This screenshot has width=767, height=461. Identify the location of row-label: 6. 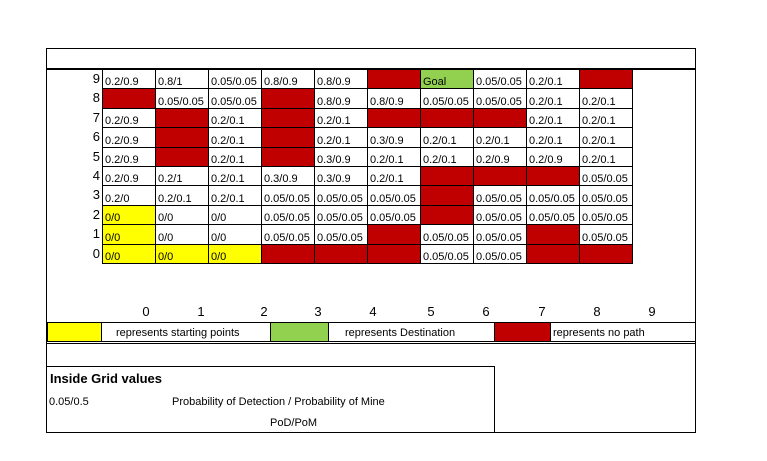
(96, 137).